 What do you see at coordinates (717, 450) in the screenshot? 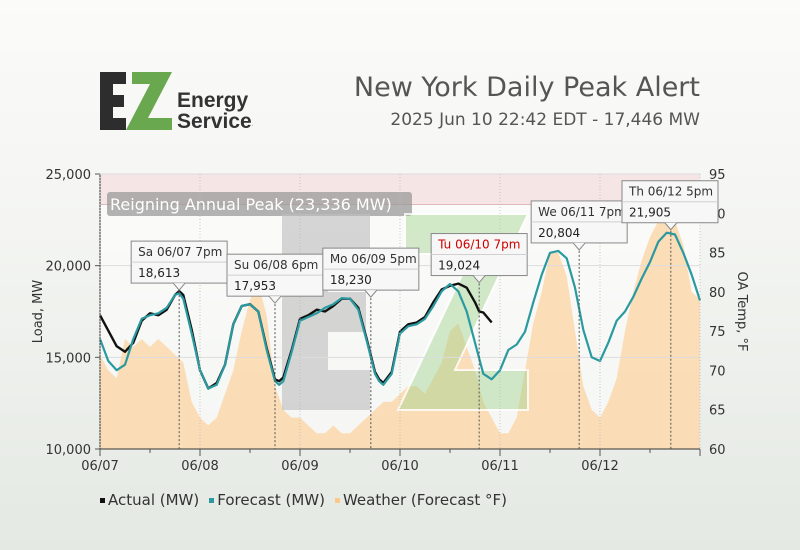
I see `y2-tick-label: 60` at bounding box center [717, 450].